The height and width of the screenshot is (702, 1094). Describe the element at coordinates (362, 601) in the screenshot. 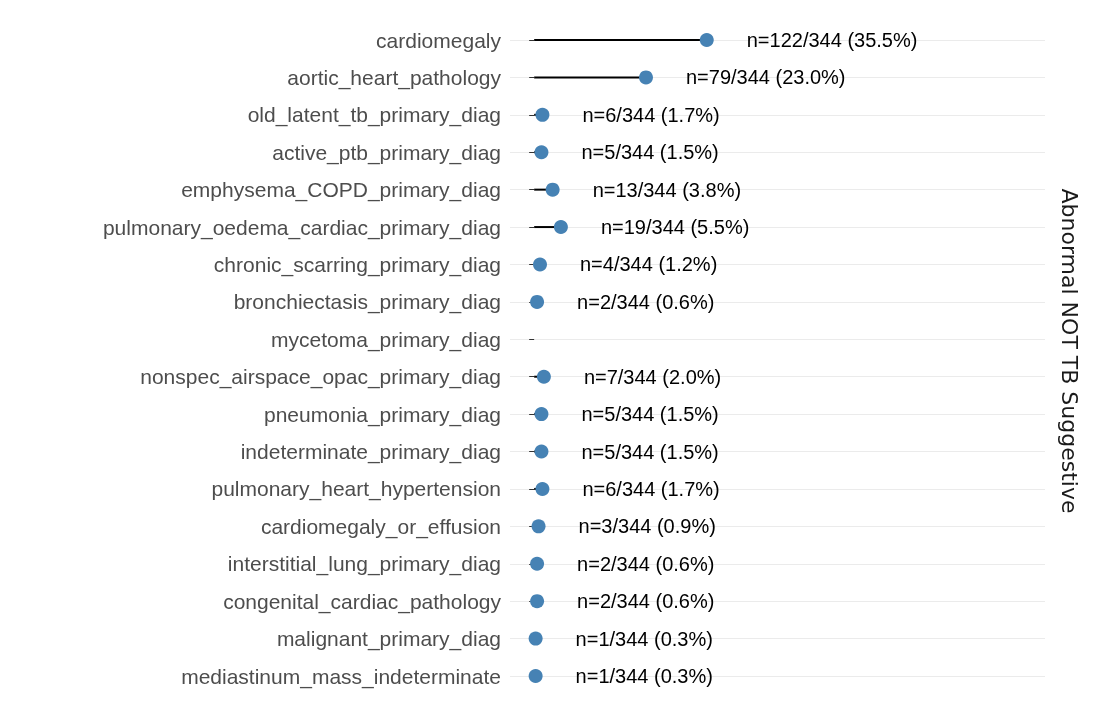

I see `y-tick-label: congenital_cardiac_pathology` at that location.